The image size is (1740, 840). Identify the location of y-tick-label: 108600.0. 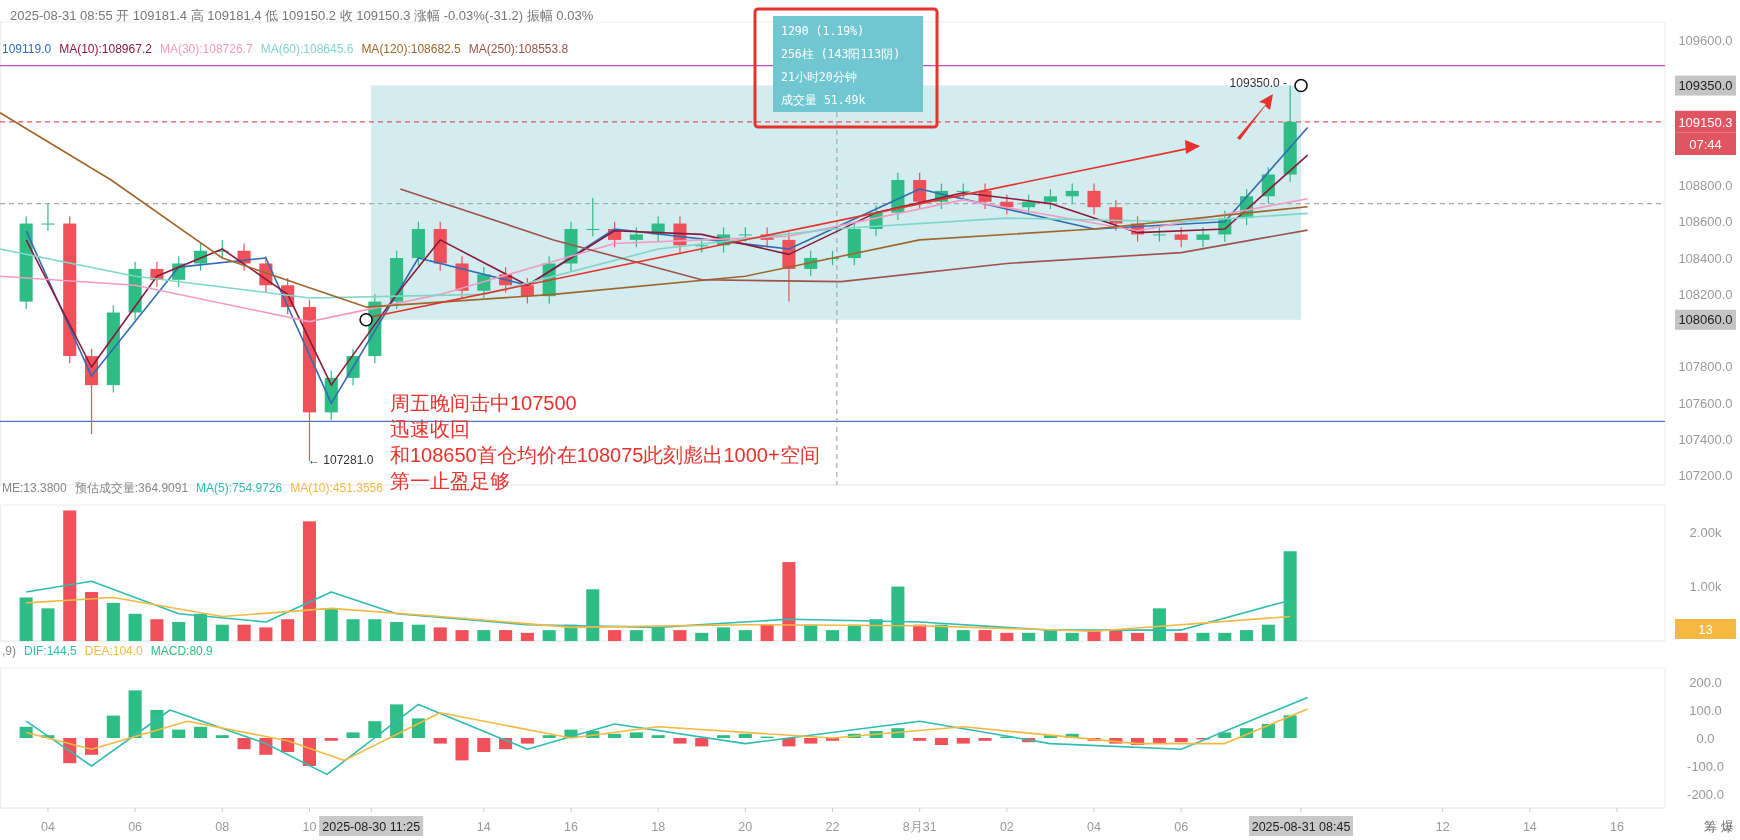
(1705, 222).